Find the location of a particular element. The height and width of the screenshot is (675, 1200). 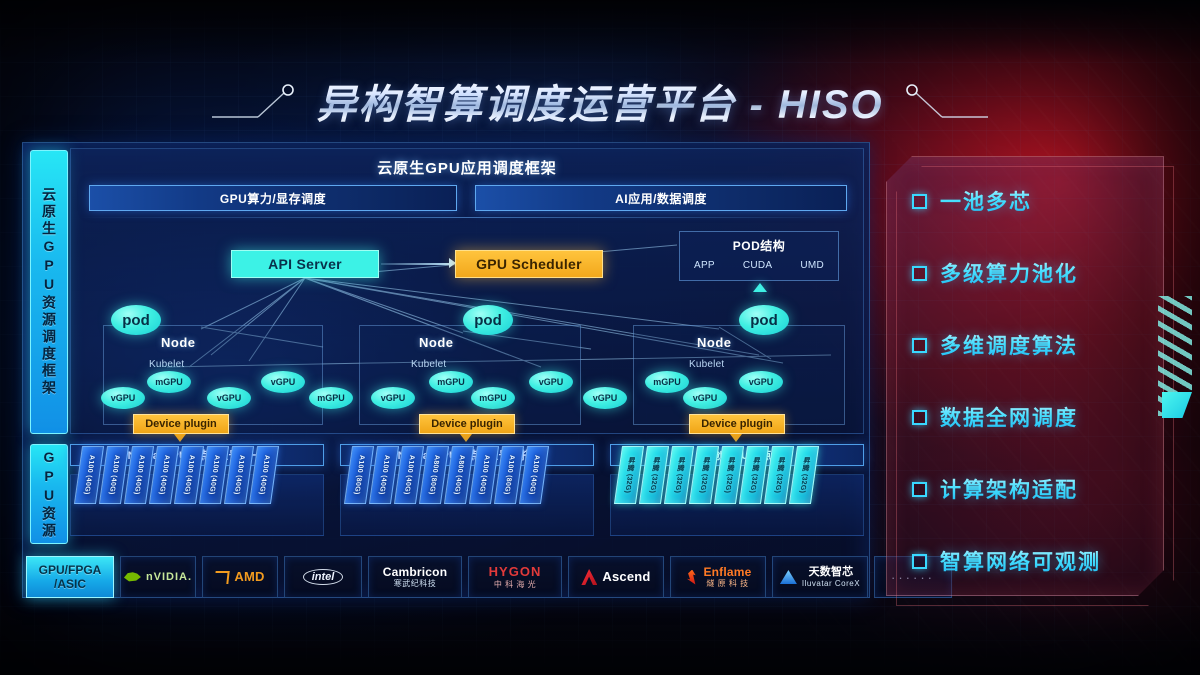

vendor-subtitle: 中 科 海 光 is located at coordinates (515, 584).